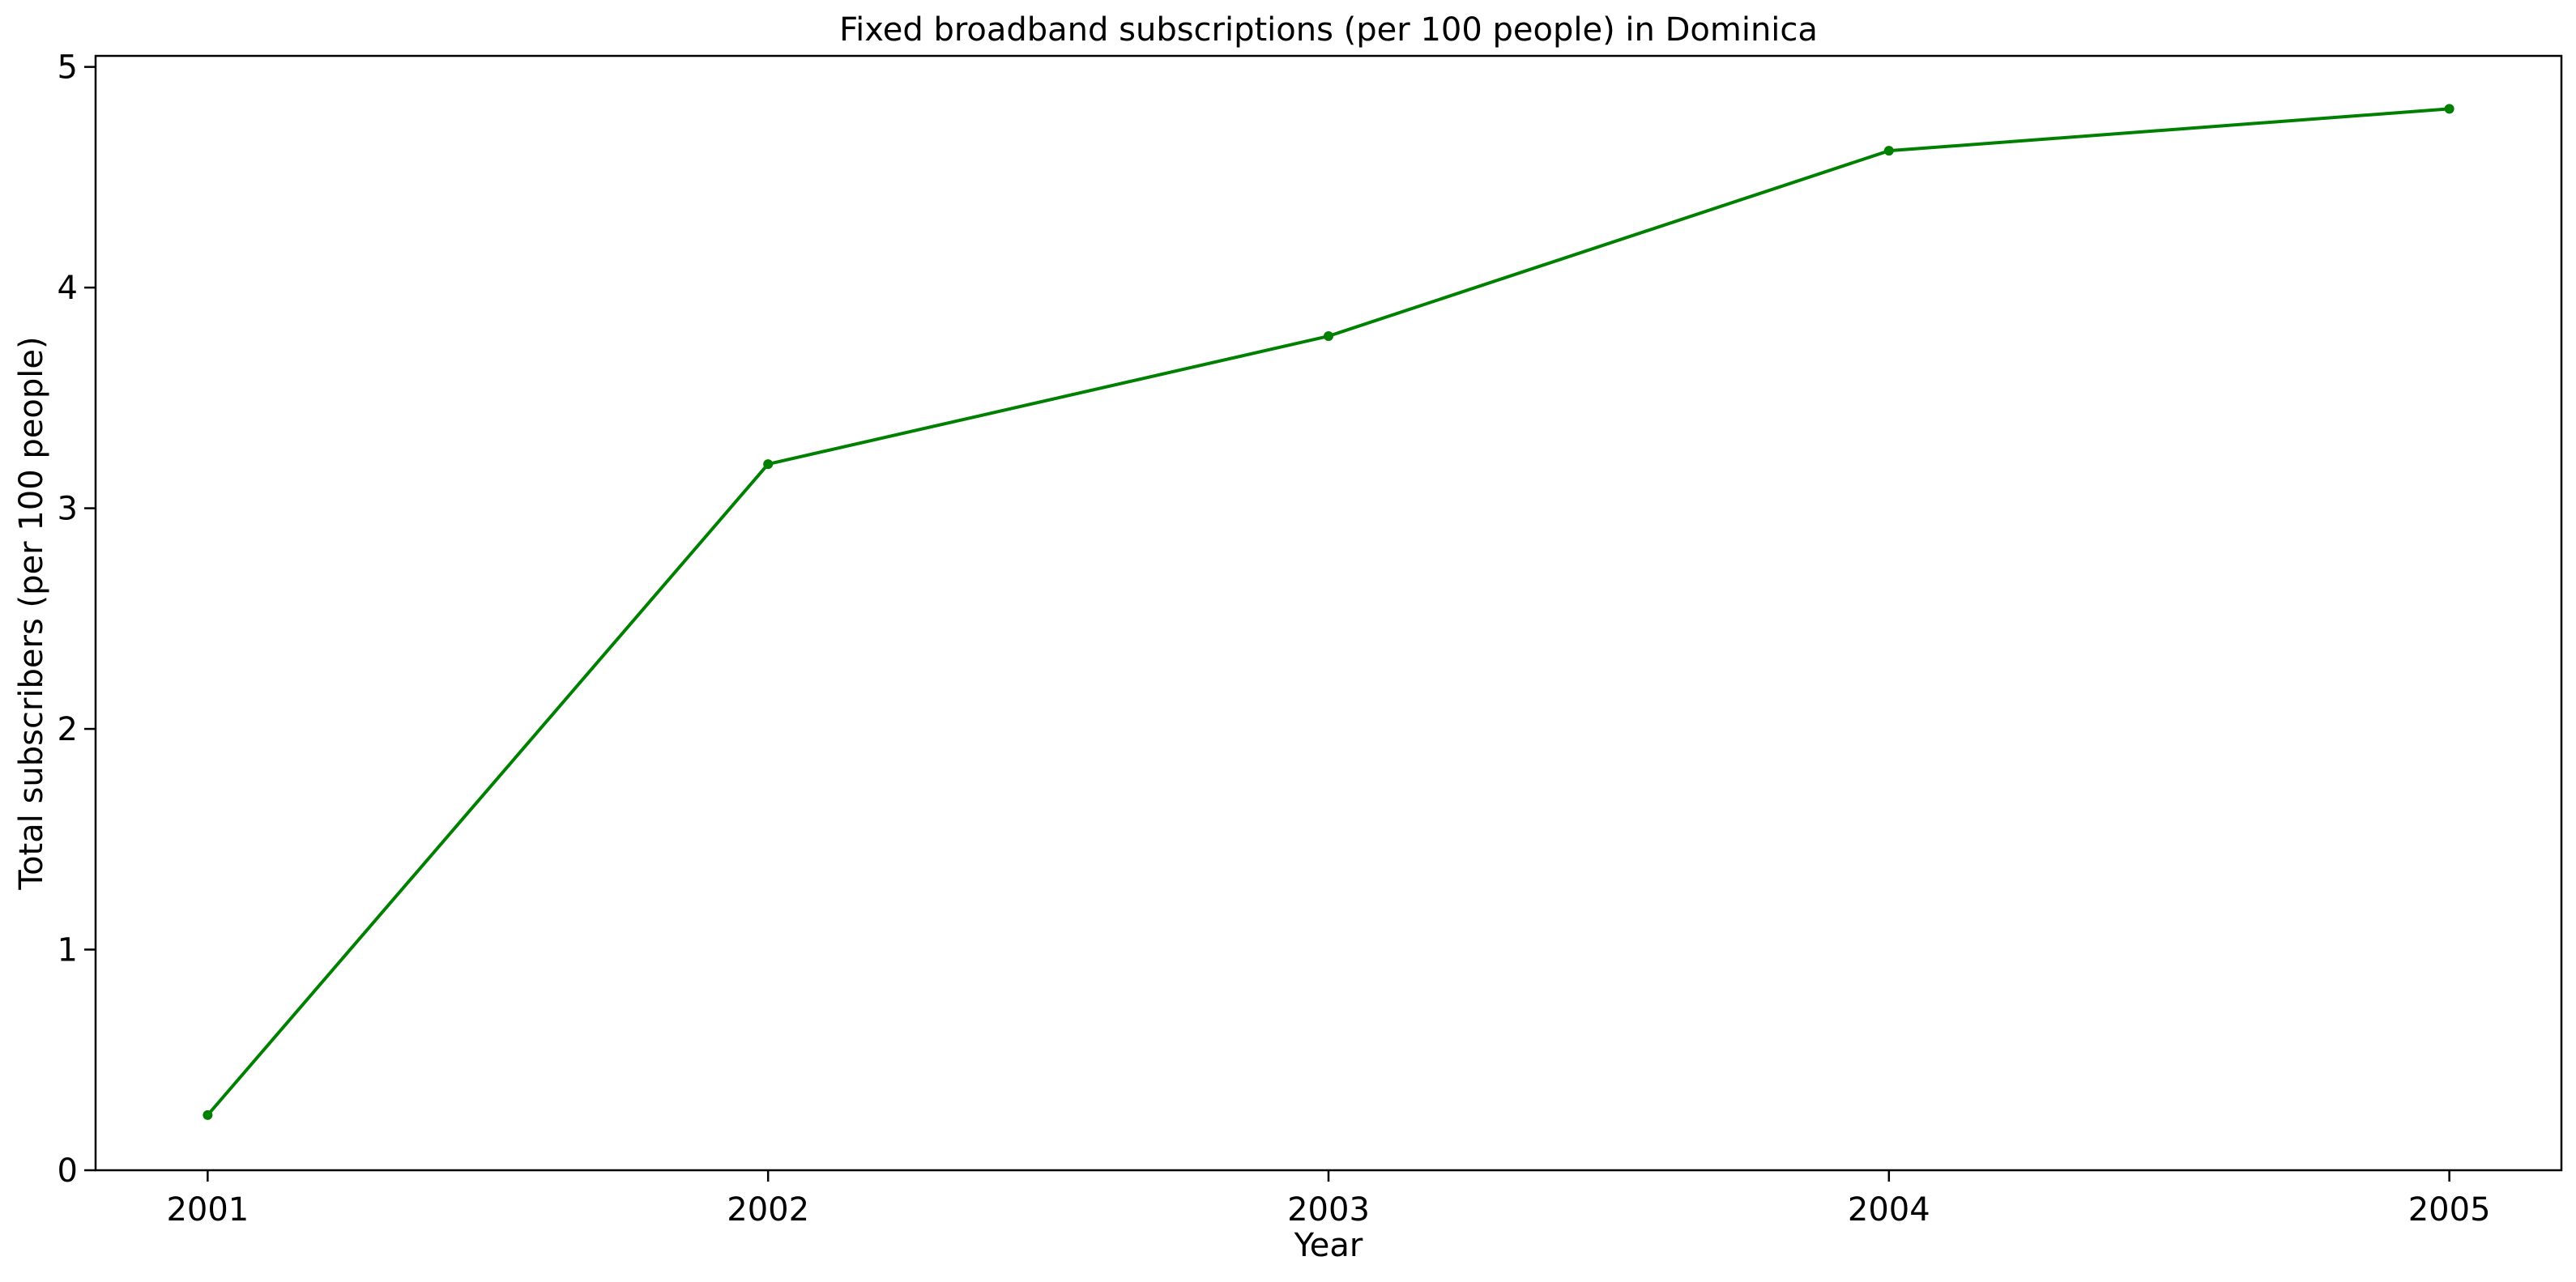 The image size is (2576, 1282). Describe the element at coordinates (68, 288) in the screenshot. I see `y-tick-label: 4` at that location.